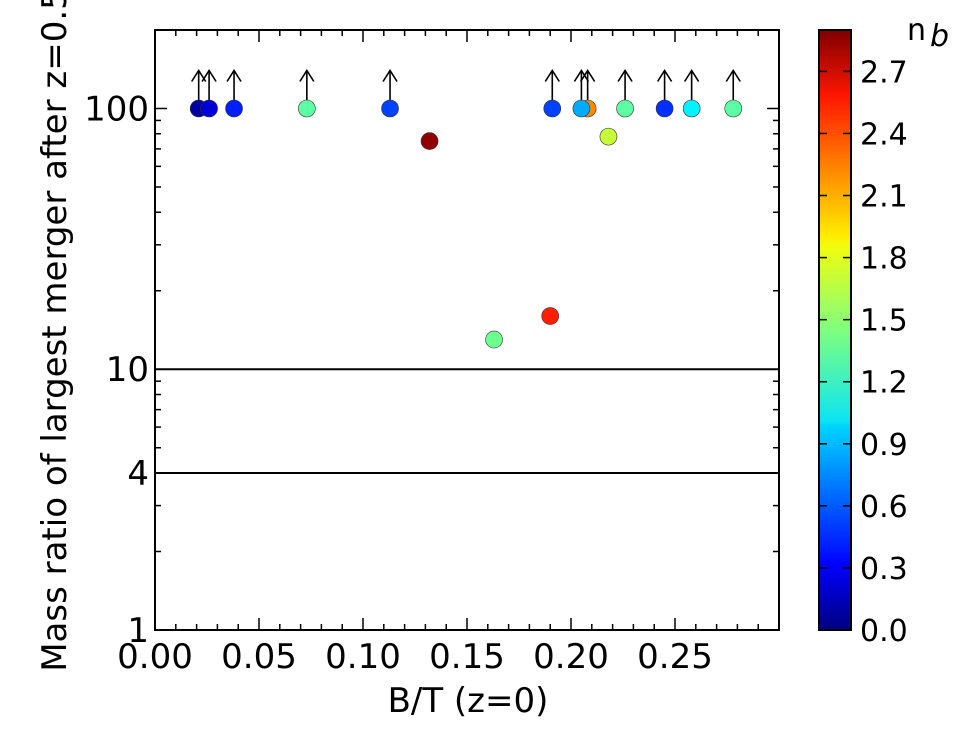  Describe the element at coordinates (884, 507) in the screenshot. I see `colorbar-tick-label: 0.6` at that location.